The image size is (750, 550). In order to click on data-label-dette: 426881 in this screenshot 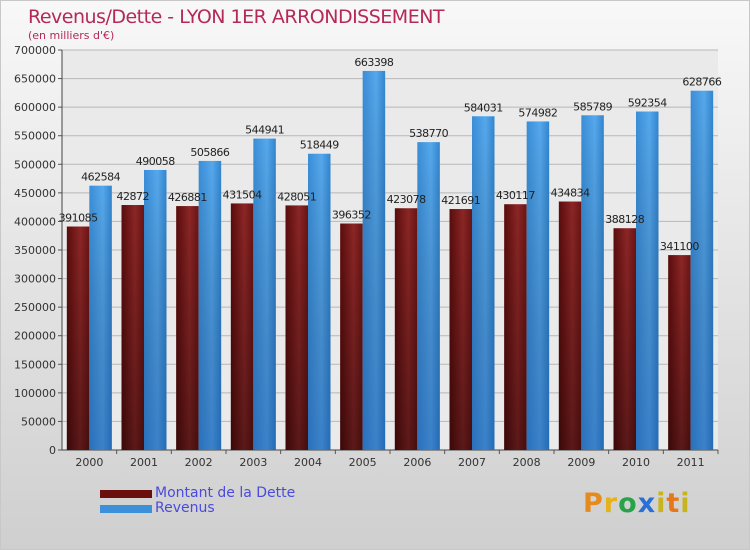, I will do `click(187, 197)`.